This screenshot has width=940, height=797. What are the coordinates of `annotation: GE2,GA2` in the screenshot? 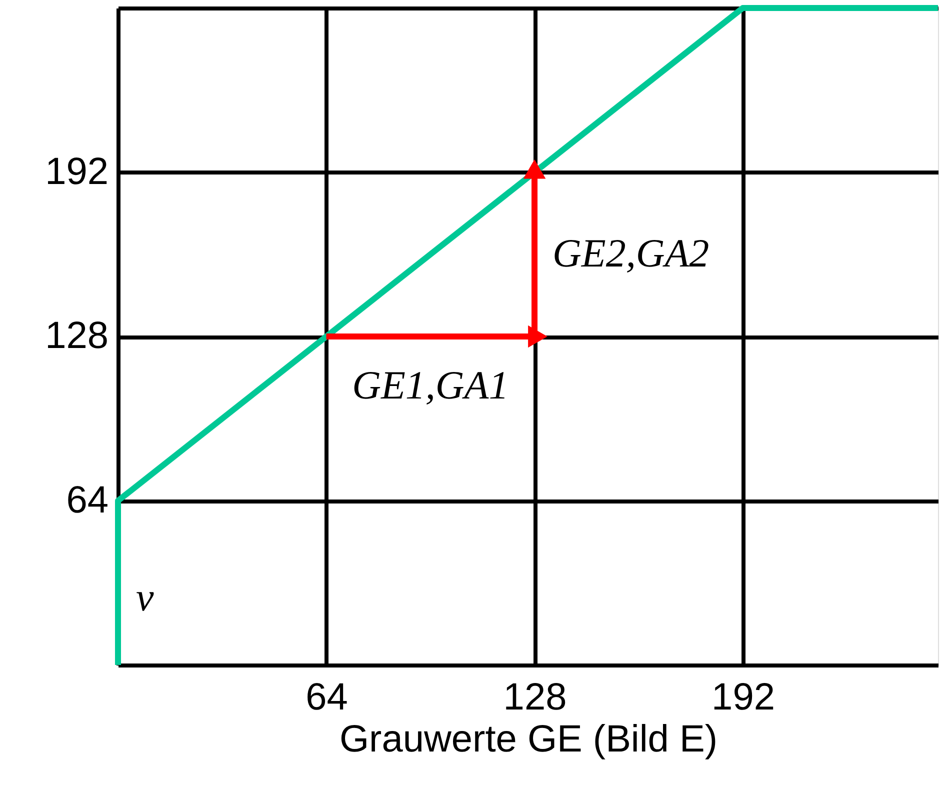 It's located at (631, 253).